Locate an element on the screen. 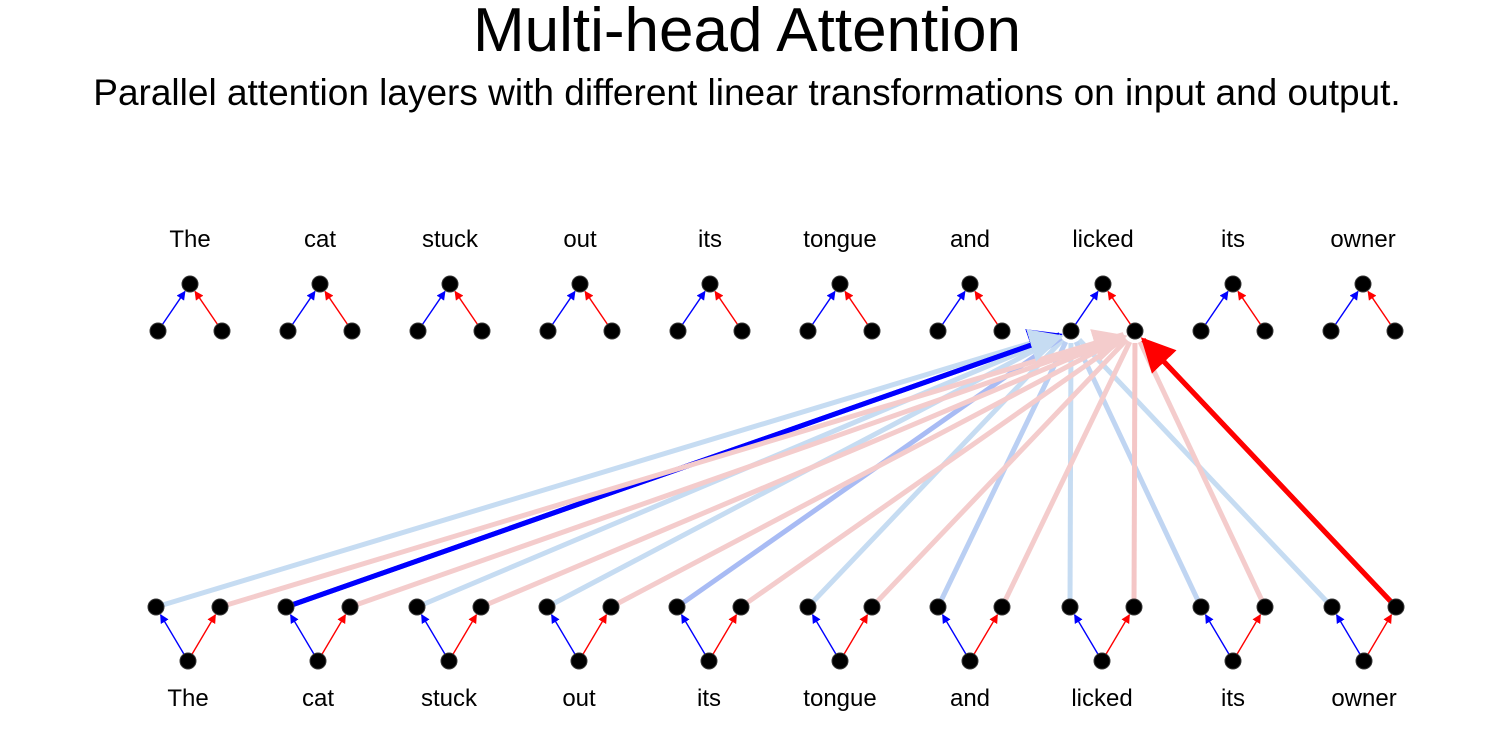 The image size is (1494, 735). output-word-3: out is located at coordinates (580, 239).